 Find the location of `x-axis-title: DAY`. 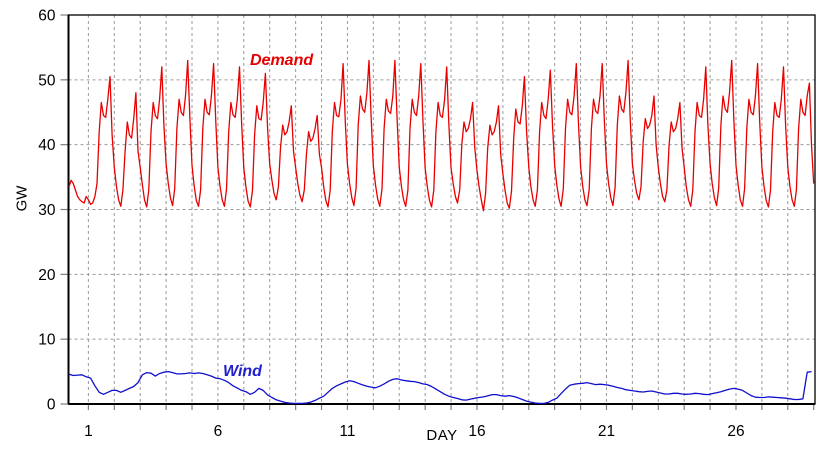

x-axis-title: DAY is located at coordinates (442, 435).